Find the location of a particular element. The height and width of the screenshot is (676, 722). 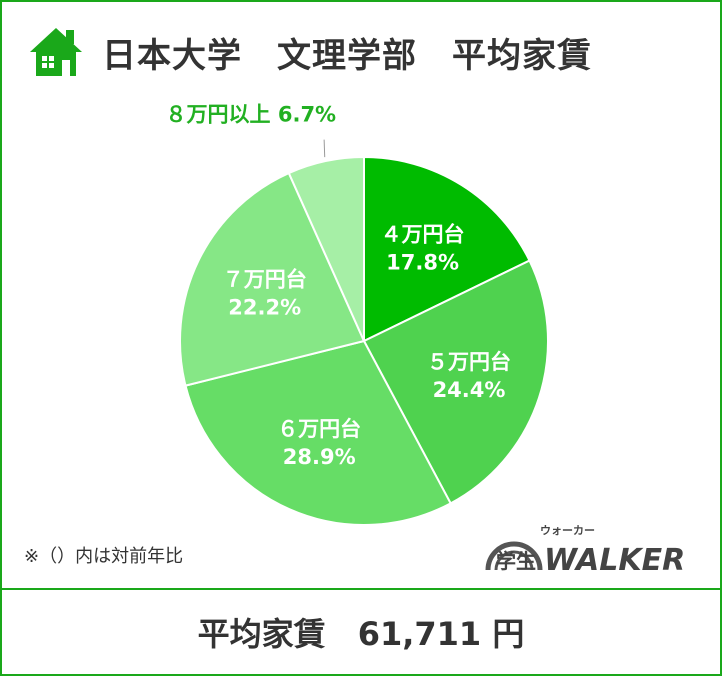

gakusei-walker-logo: ウォーカー 学生 WALKER is located at coordinates (585, 551).